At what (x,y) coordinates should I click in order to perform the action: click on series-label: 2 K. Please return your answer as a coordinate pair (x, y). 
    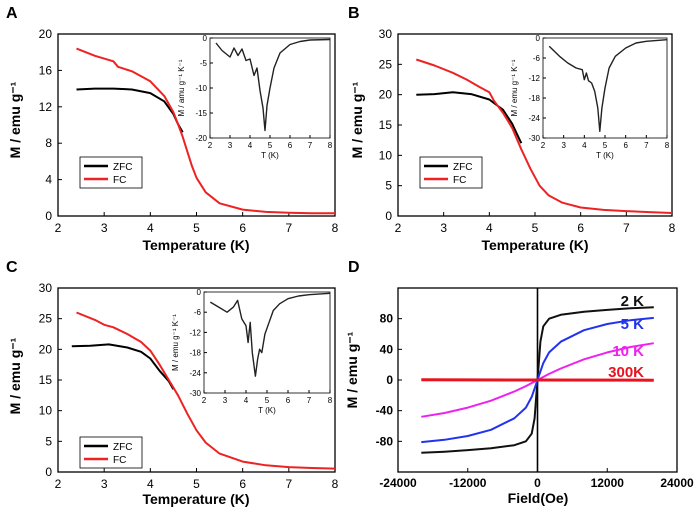
    Looking at the image, I should click on (633, 301).